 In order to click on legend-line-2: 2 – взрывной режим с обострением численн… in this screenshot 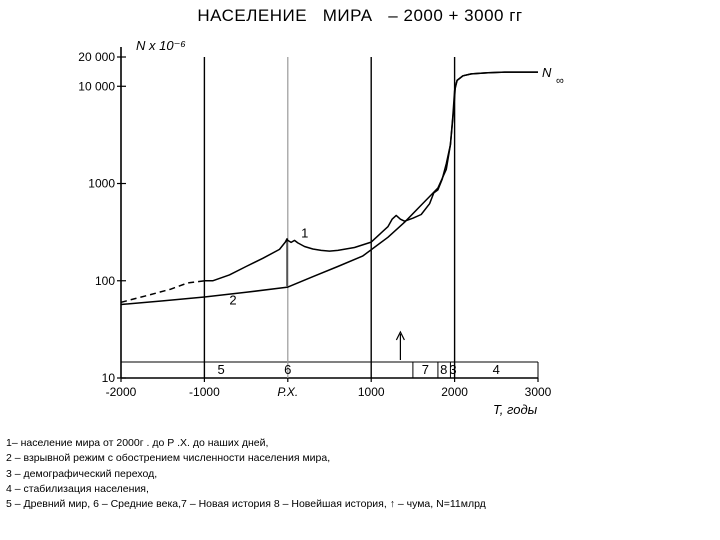, I will do `click(168, 458)`.